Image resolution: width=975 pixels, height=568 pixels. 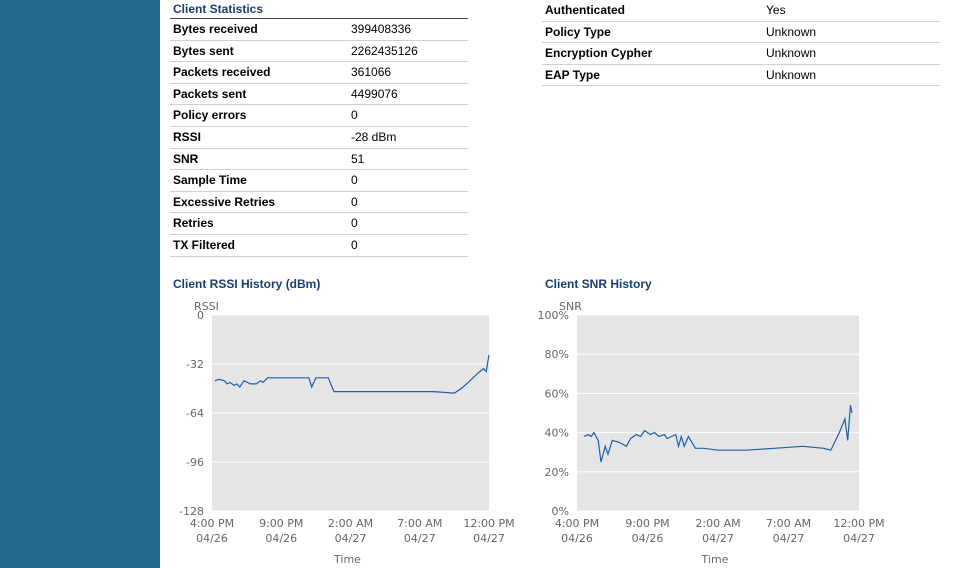 I want to click on table-row: Policy Type Unknown, so click(x=741, y=33).